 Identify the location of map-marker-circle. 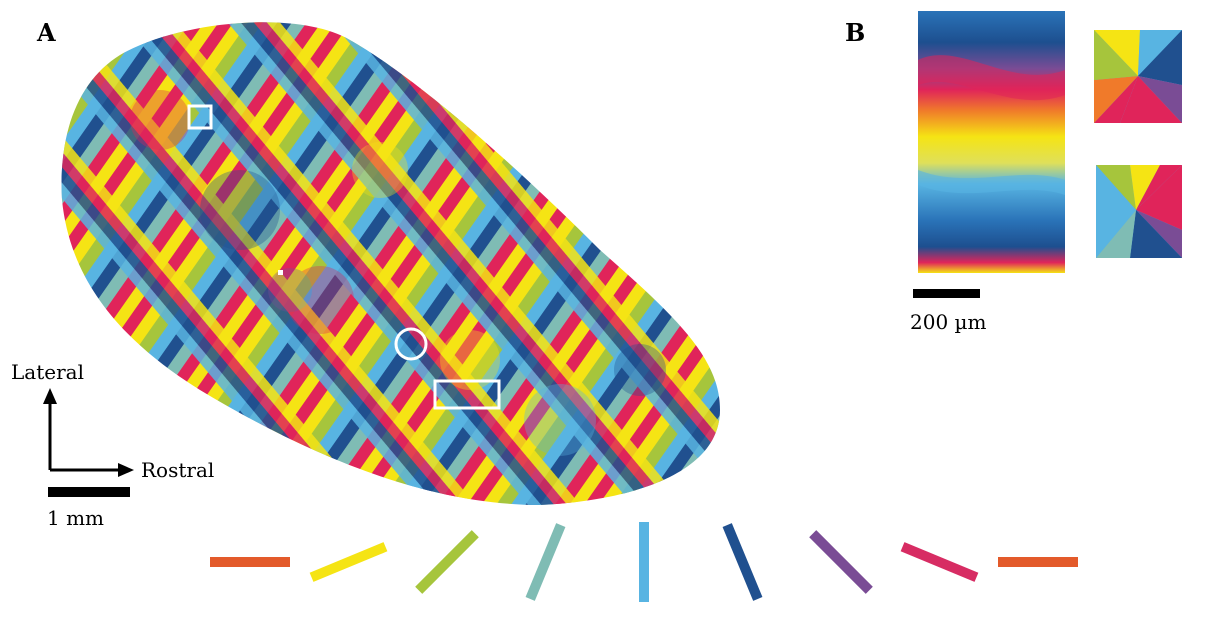
(411, 344).